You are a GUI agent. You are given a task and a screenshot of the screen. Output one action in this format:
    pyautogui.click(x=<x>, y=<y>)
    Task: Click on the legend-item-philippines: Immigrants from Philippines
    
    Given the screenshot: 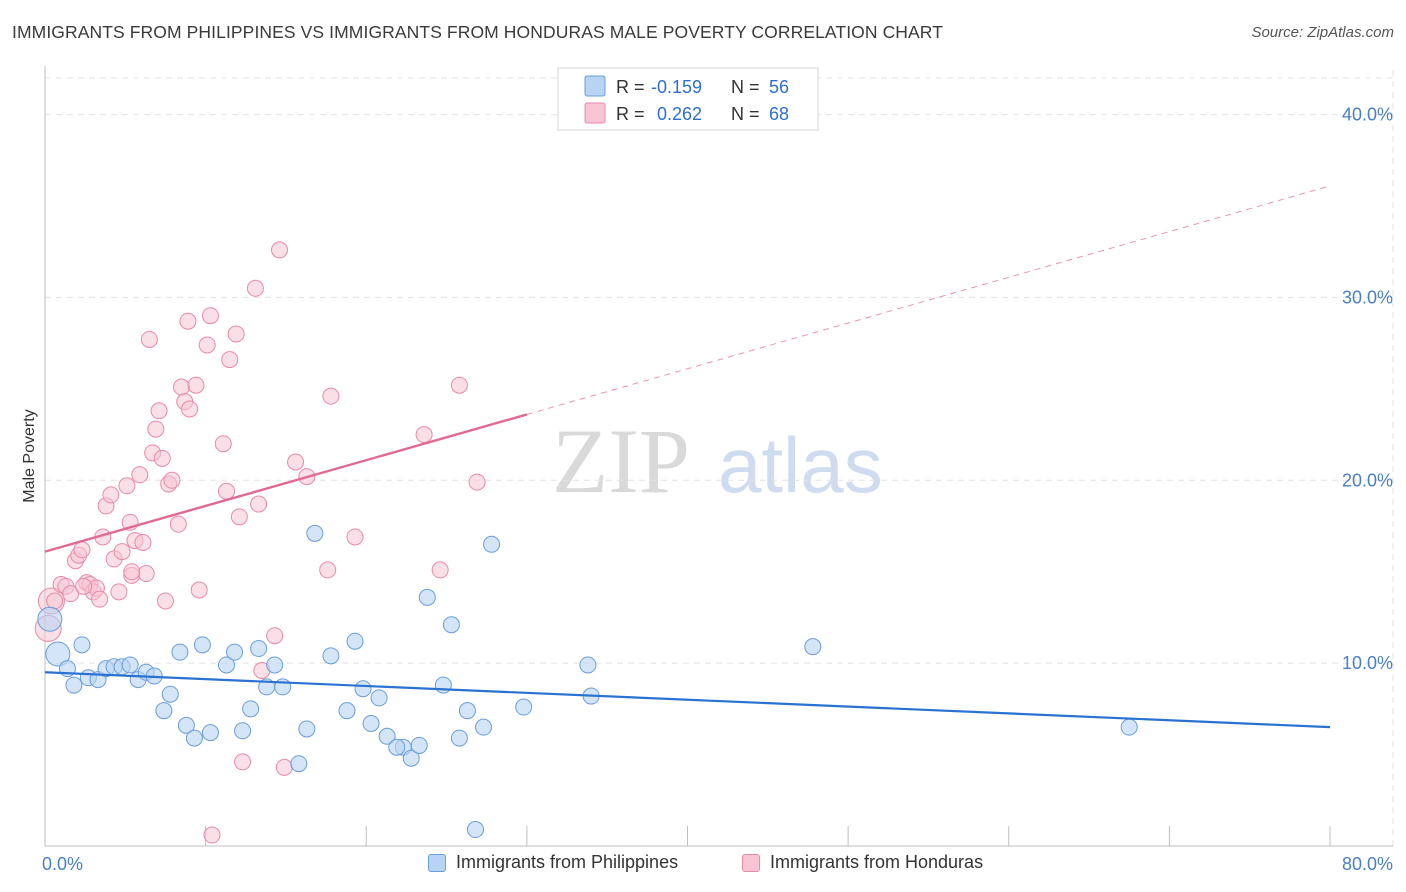 What is the action you would take?
    pyautogui.click(x=553, y=862)
    